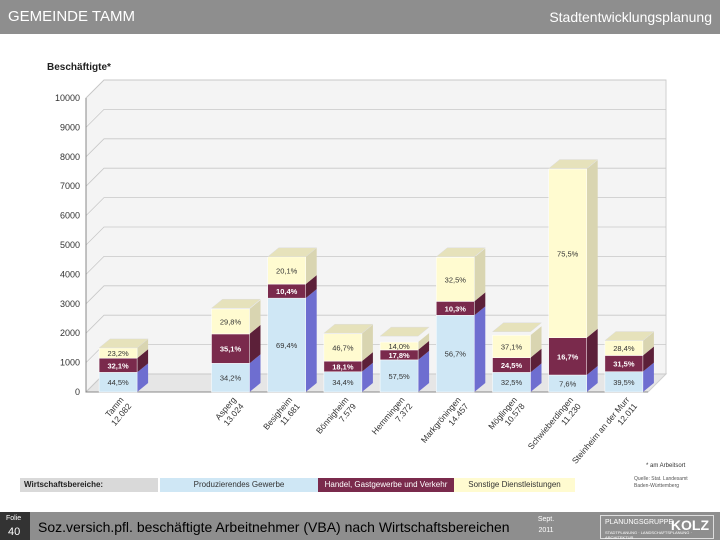  What do you see at coordinates (630, 17) in the screenshot?
I see `department-title: Stadtentwicklungsplanung` at bounding box center [630, 17].